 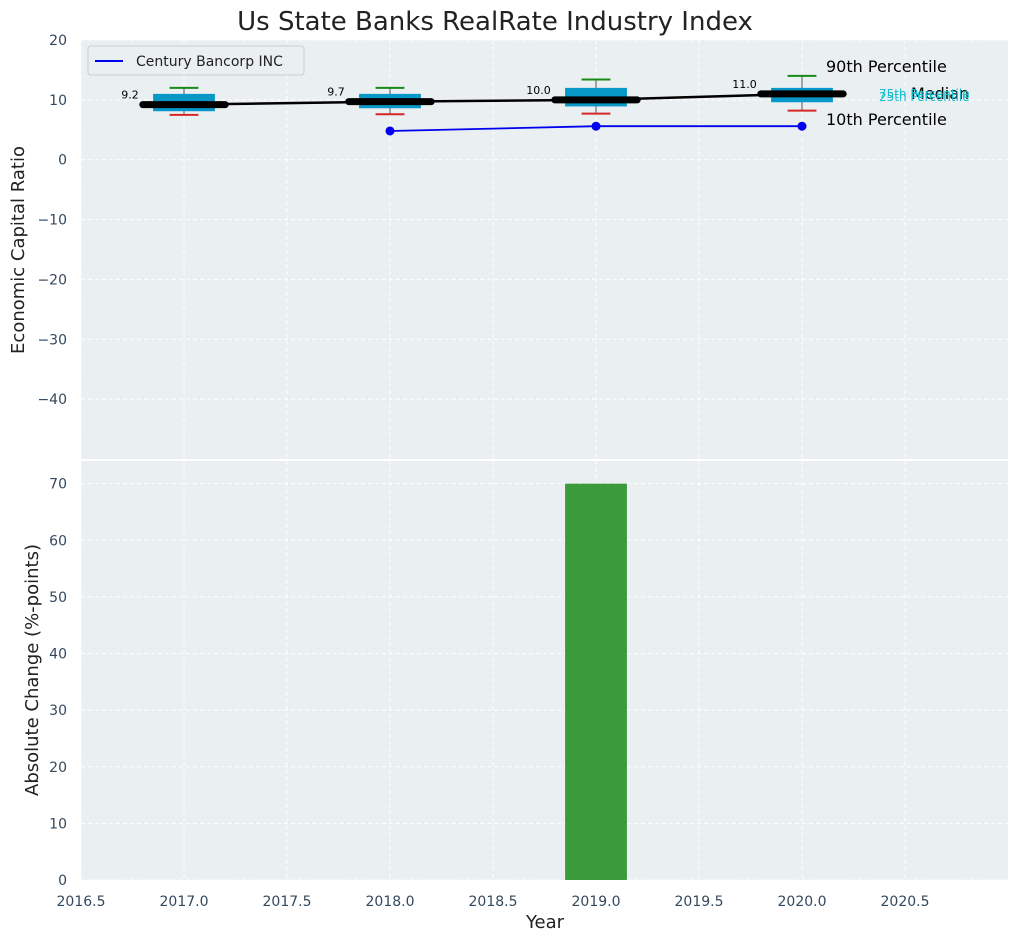 I want to click on x-tick-label: 2017.0, so click(x=184, y=902).